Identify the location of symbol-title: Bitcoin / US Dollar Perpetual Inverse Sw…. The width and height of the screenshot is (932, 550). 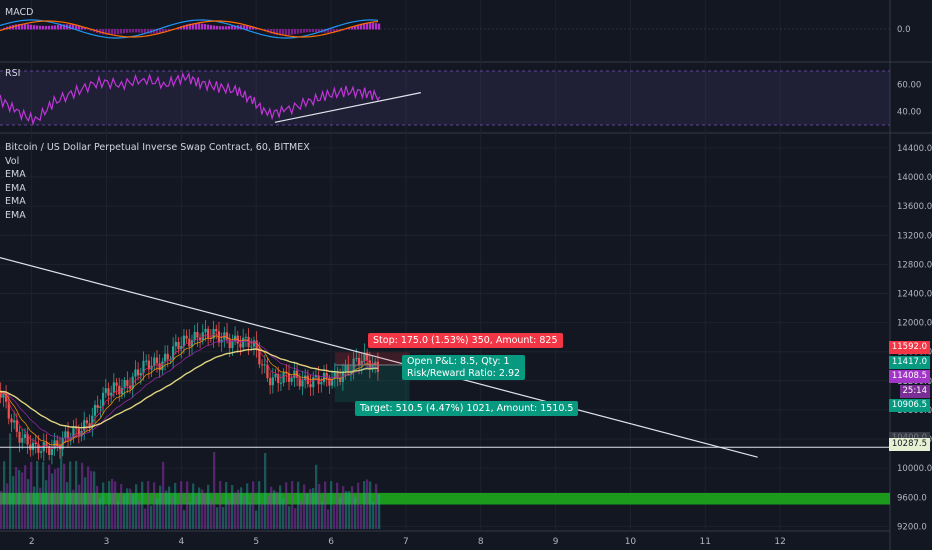
(157, 147).